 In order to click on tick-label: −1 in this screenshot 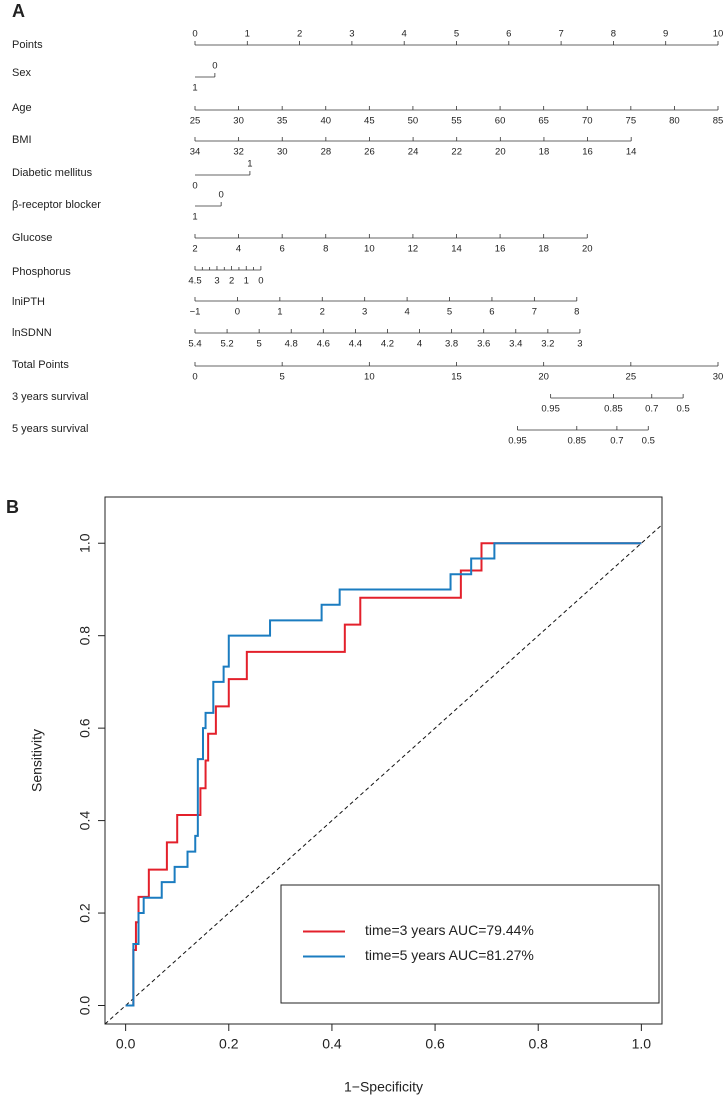, I will do `click(195, 312)`.